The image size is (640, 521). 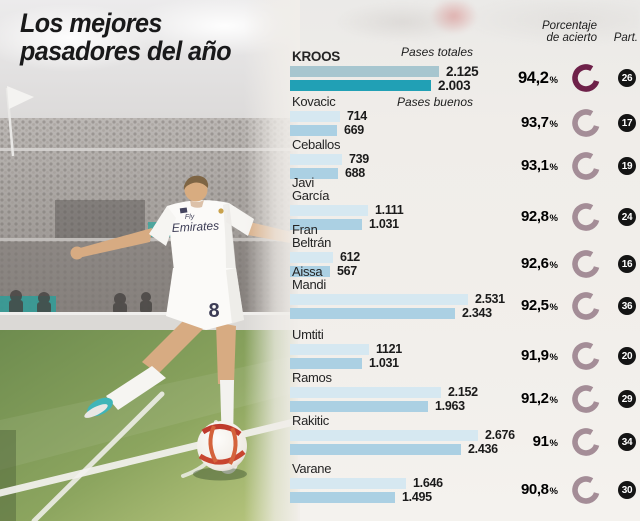 What do you see at coordinates (534, 398) in the screenshot?
I see `accuracy-value: 91,2` at bounding box center [534, 398].